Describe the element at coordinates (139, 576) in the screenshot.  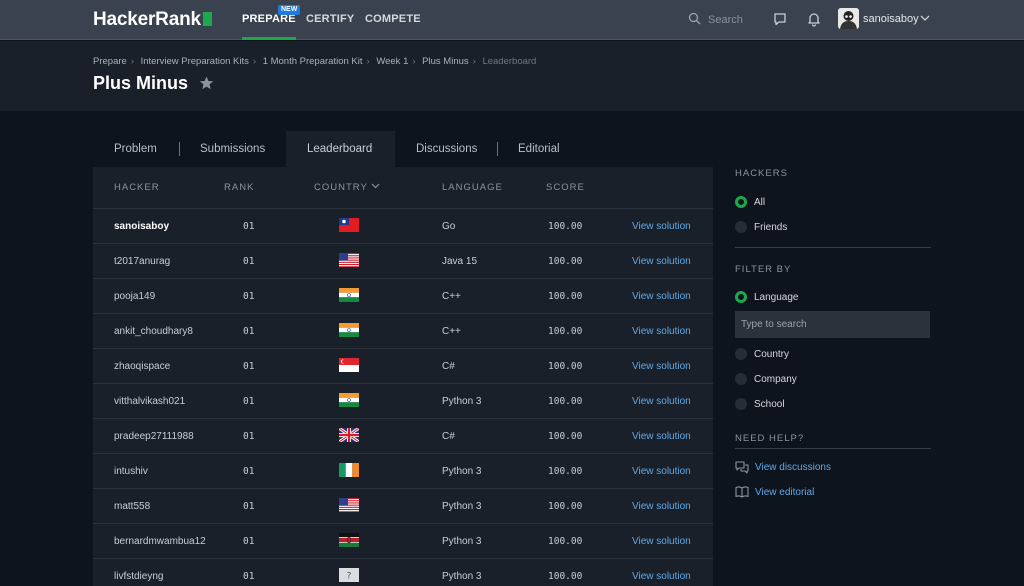
I see `hacker-name: livfstdieyng` at that location.